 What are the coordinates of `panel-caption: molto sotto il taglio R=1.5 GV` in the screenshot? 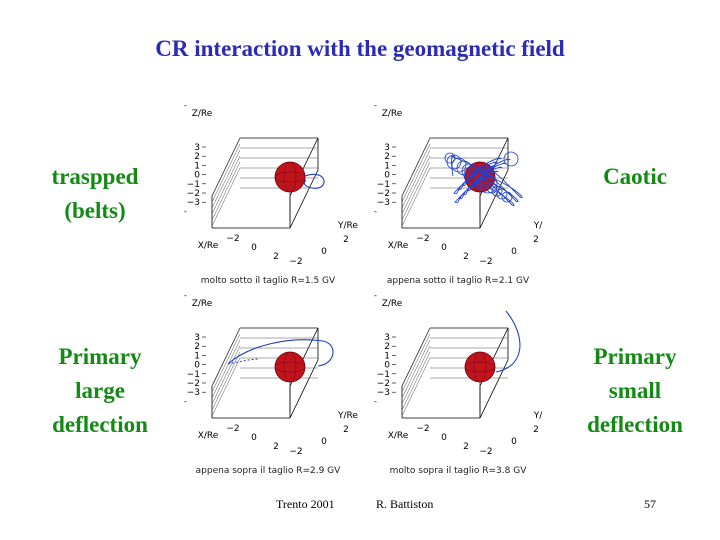 It's located at (268, 281).